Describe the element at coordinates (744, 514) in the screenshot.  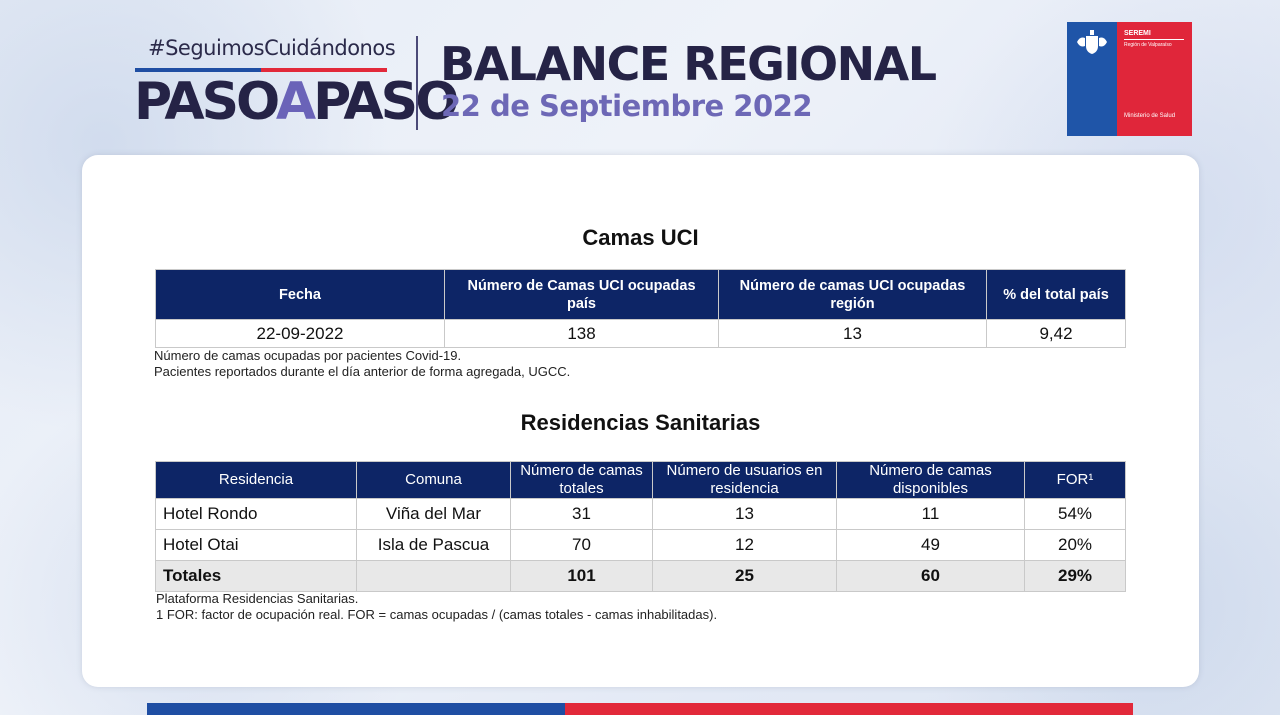
I see `residence-users: 13` at that location.